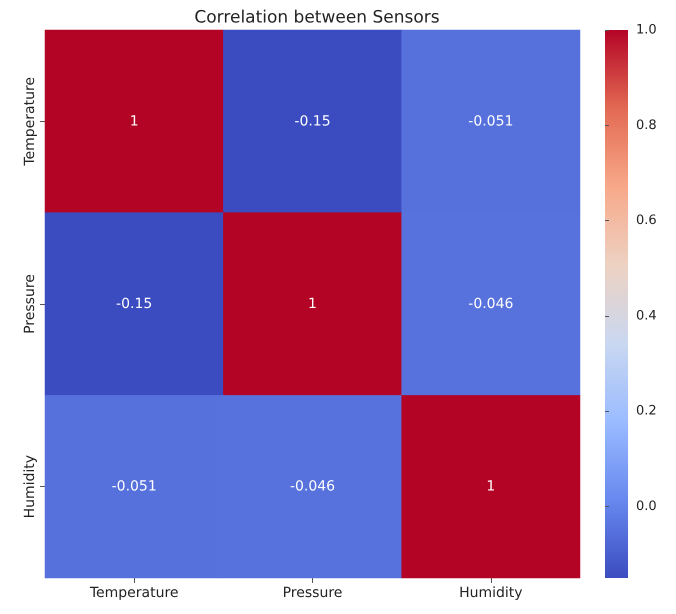  What do you see at coordinates (491, 593) in the screenshot?
I see `x-tick-label: Humidity` at bounding box center [491, 593].